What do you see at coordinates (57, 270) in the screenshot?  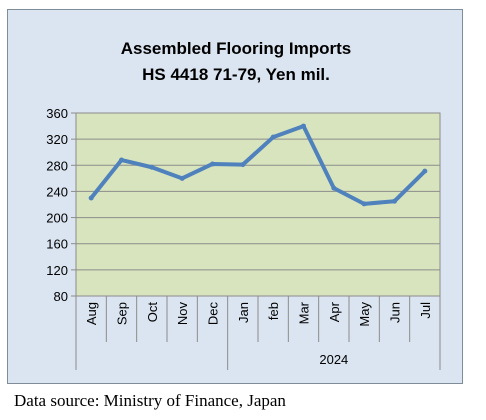 I see `y-tick-label: 120` at bounding box center [57, 270].